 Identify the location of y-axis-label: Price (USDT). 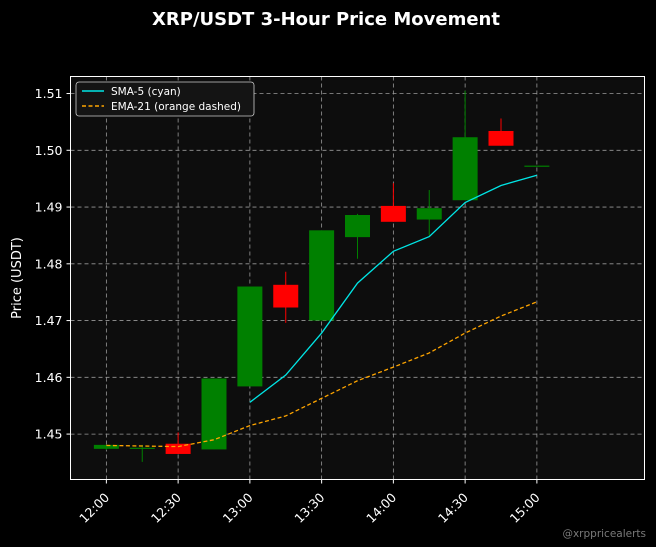
(17, 278).